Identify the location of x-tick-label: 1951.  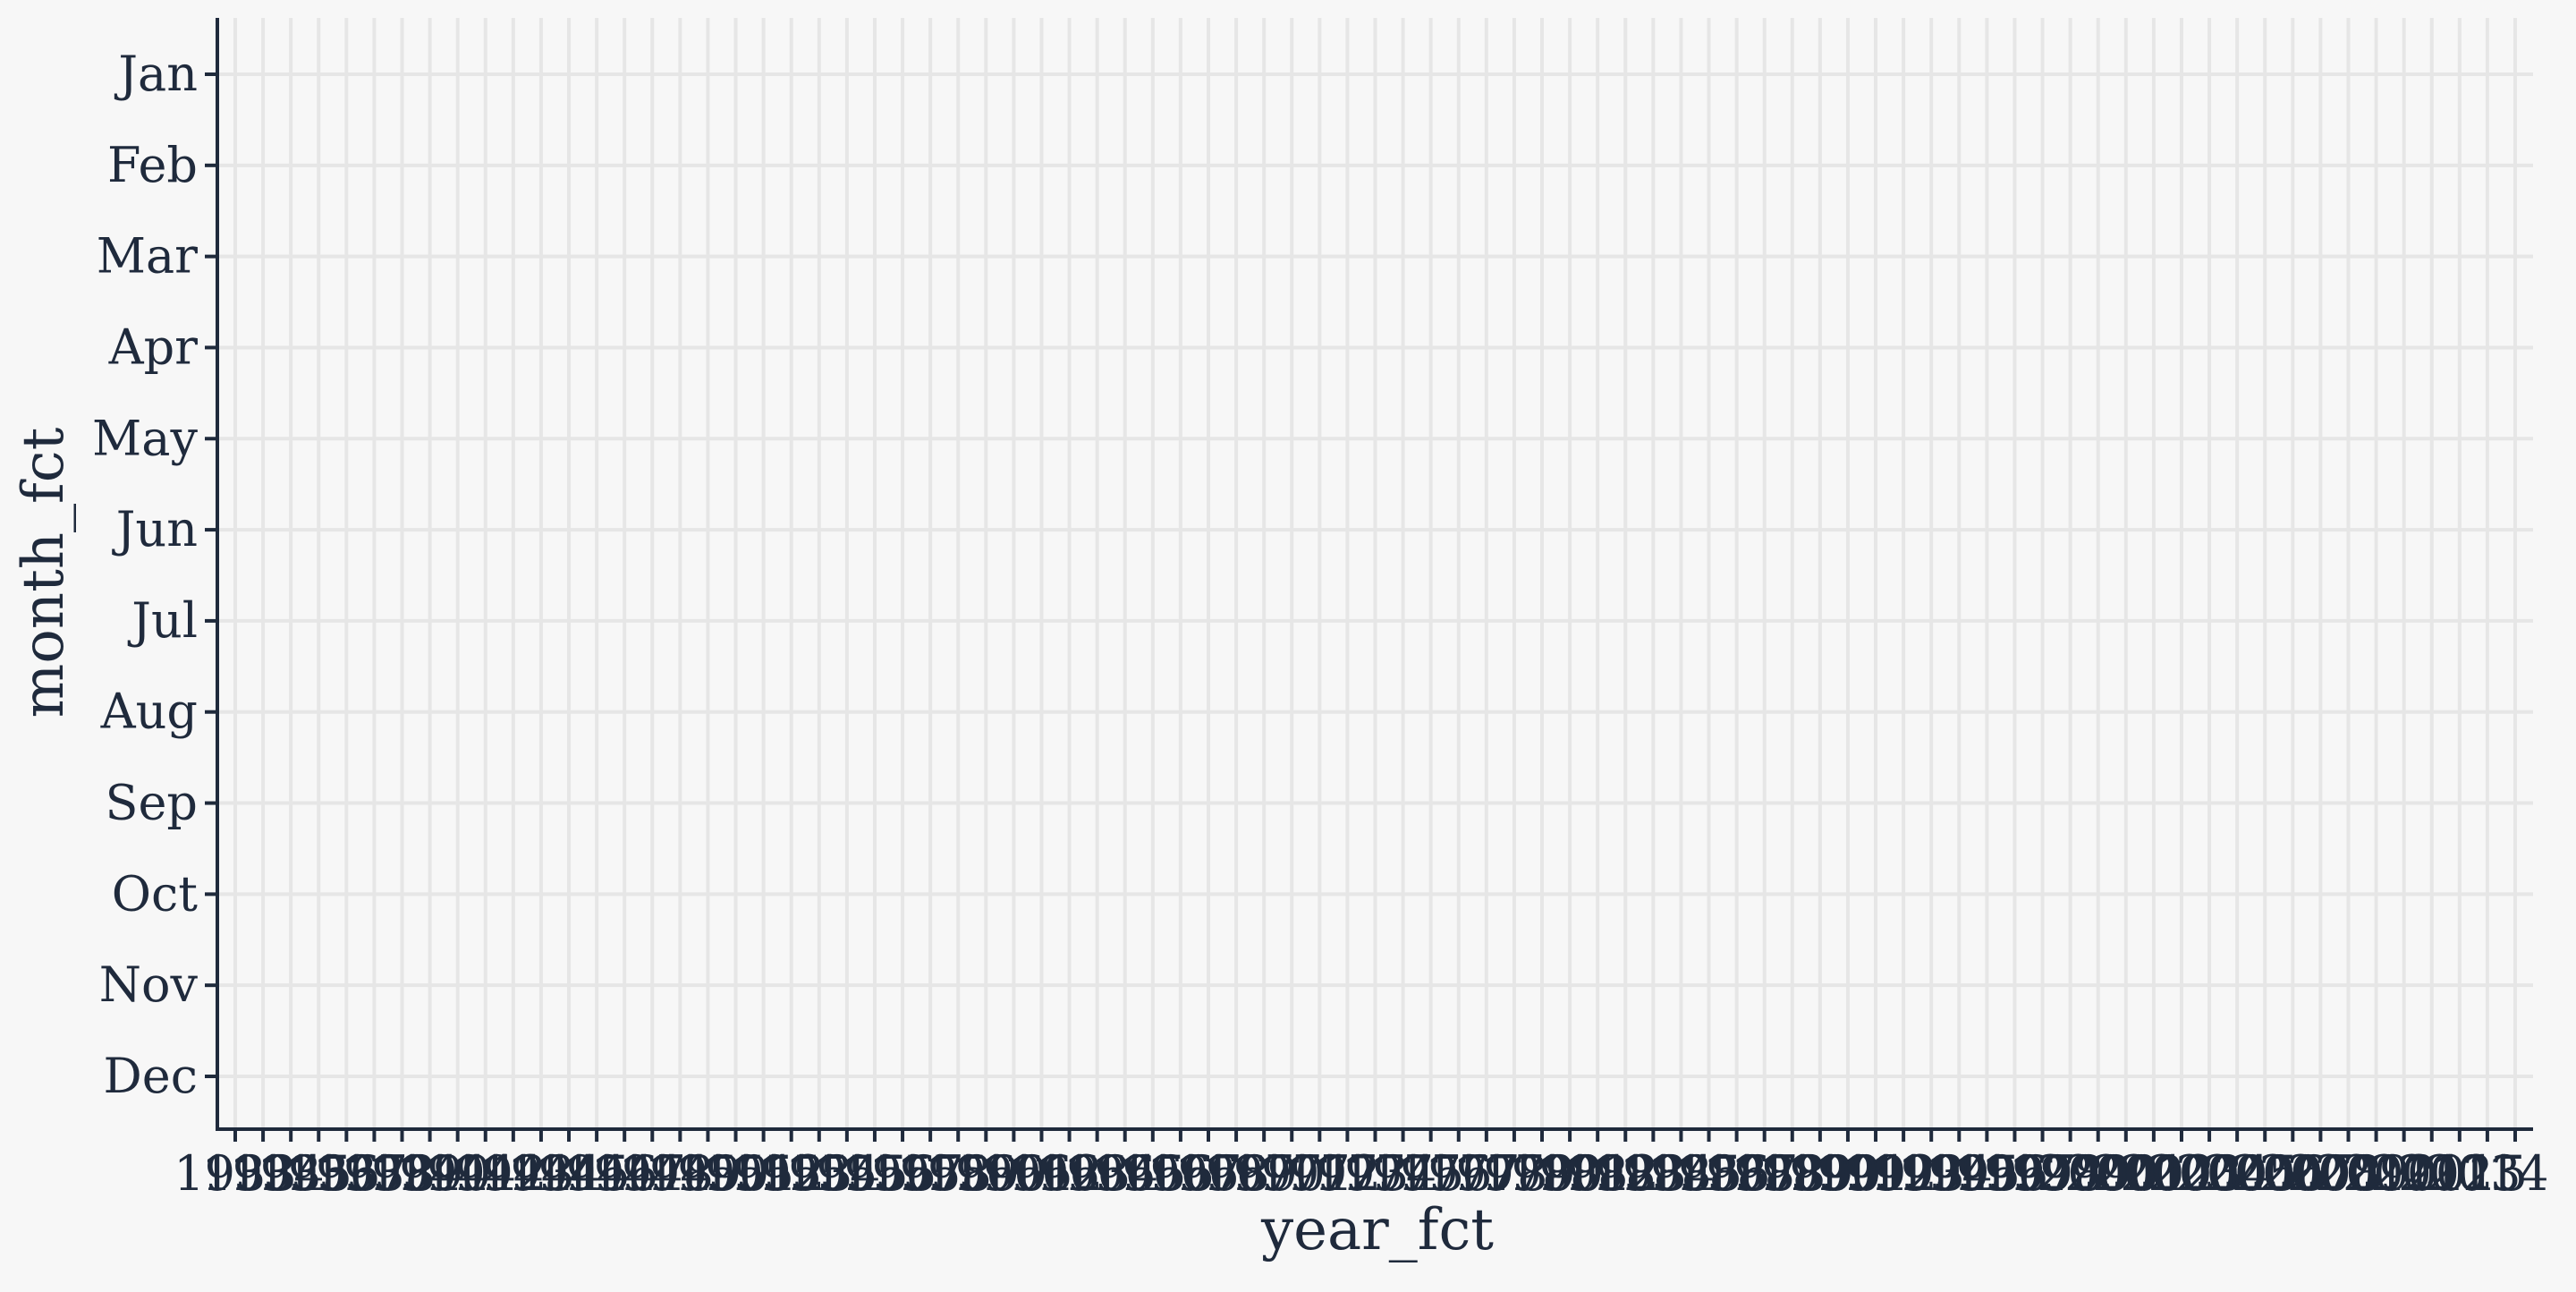
(735, 1173).